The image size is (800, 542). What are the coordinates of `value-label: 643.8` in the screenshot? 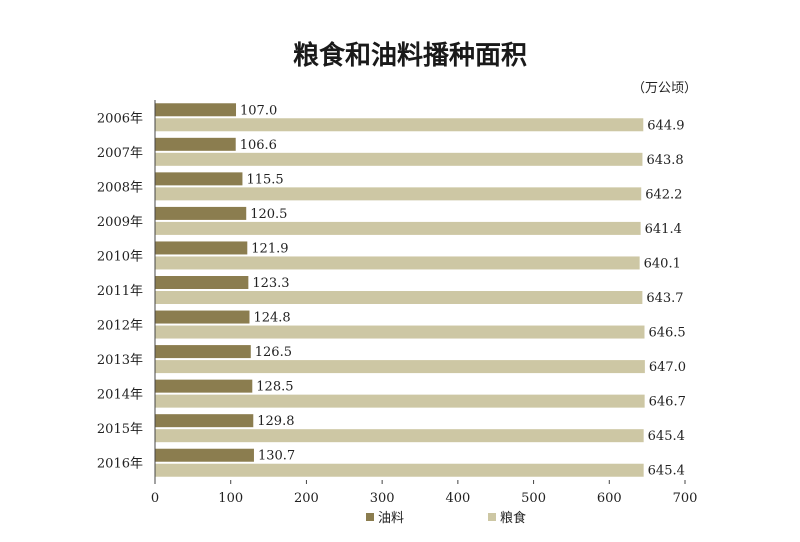 It's located at (664, 160).